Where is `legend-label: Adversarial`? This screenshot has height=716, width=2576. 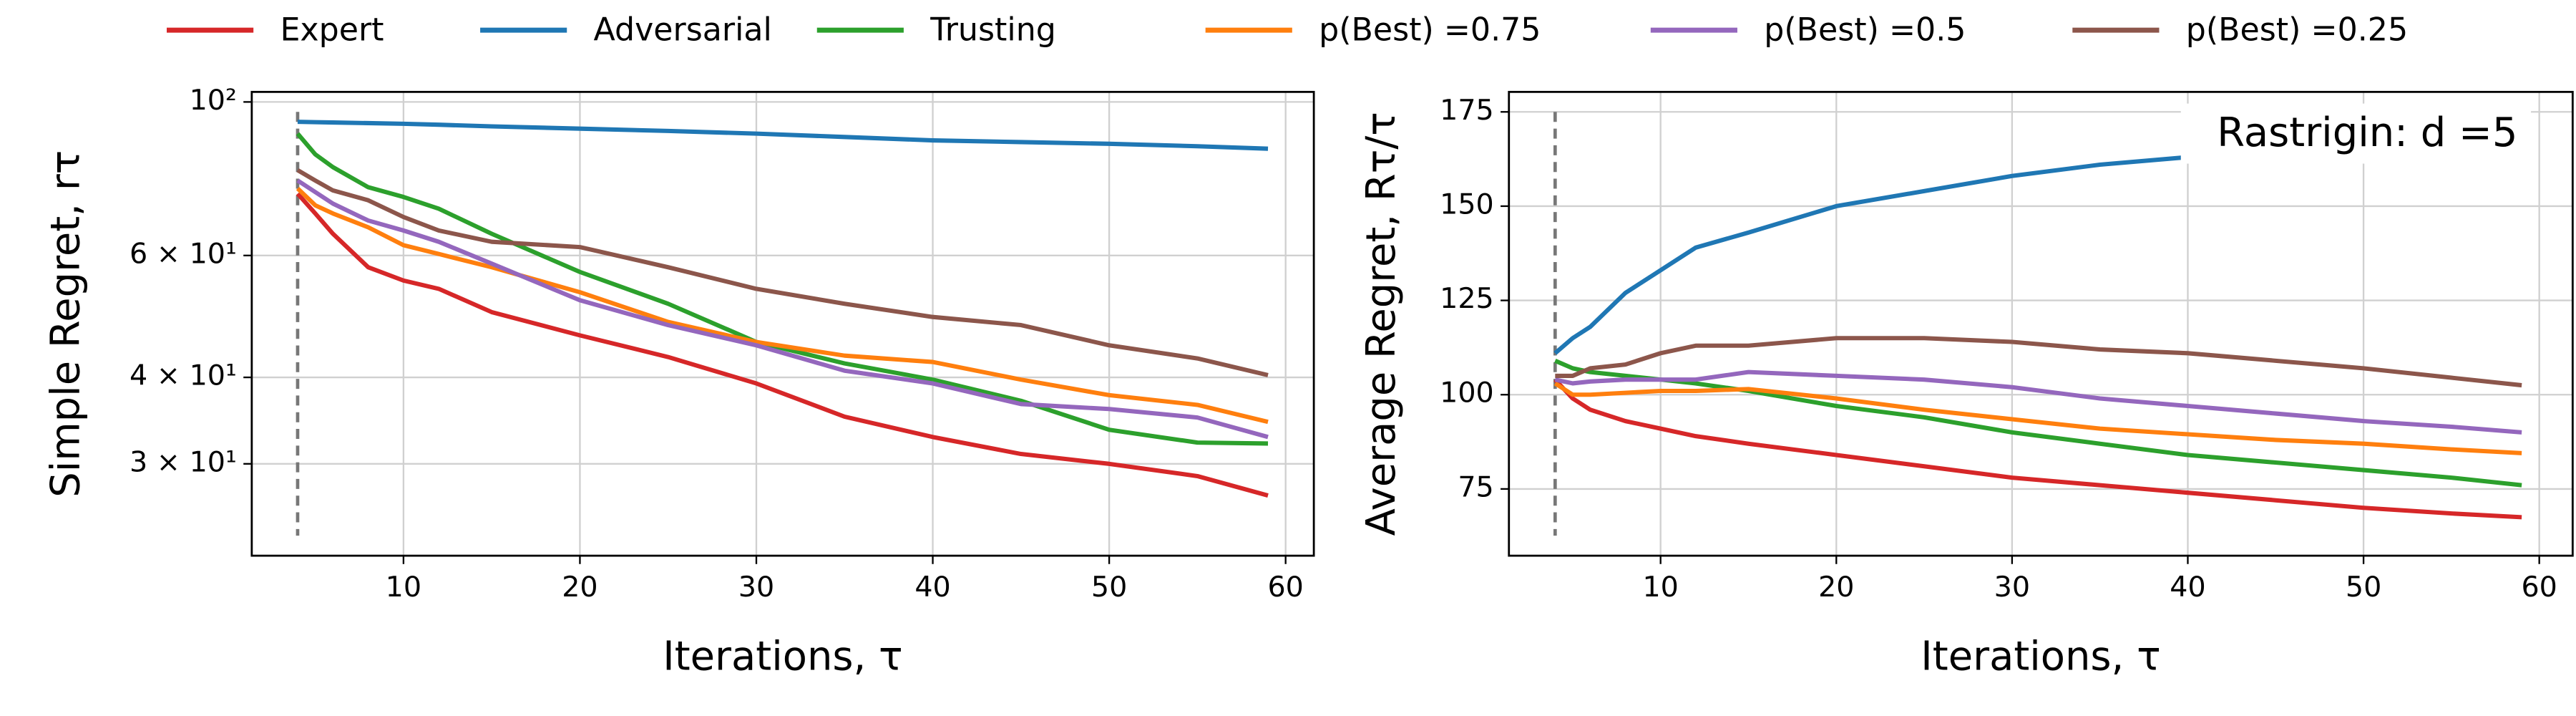
legend-label: Adversarial is located at coordinates (683, 29).